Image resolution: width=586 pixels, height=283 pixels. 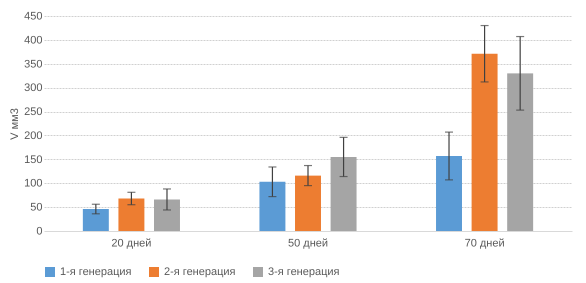 What do you see at coordinates (33, 16) in the screenshot?
I see `y-tick-label: 450` at bounding box center [33, 16].